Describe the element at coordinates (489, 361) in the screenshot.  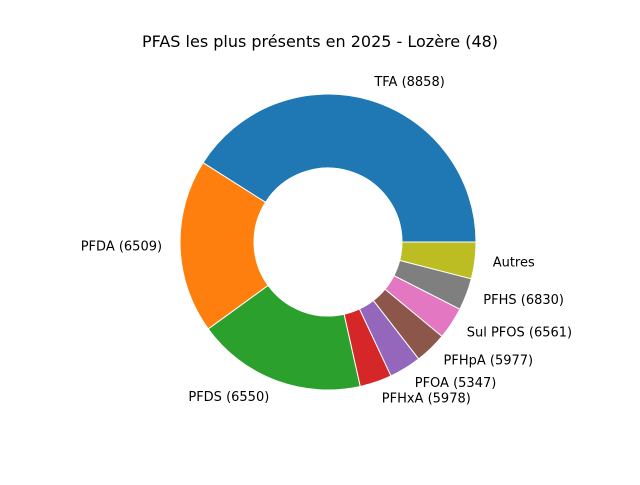
I see `slice-label: PFHpA (5977)` at that location.